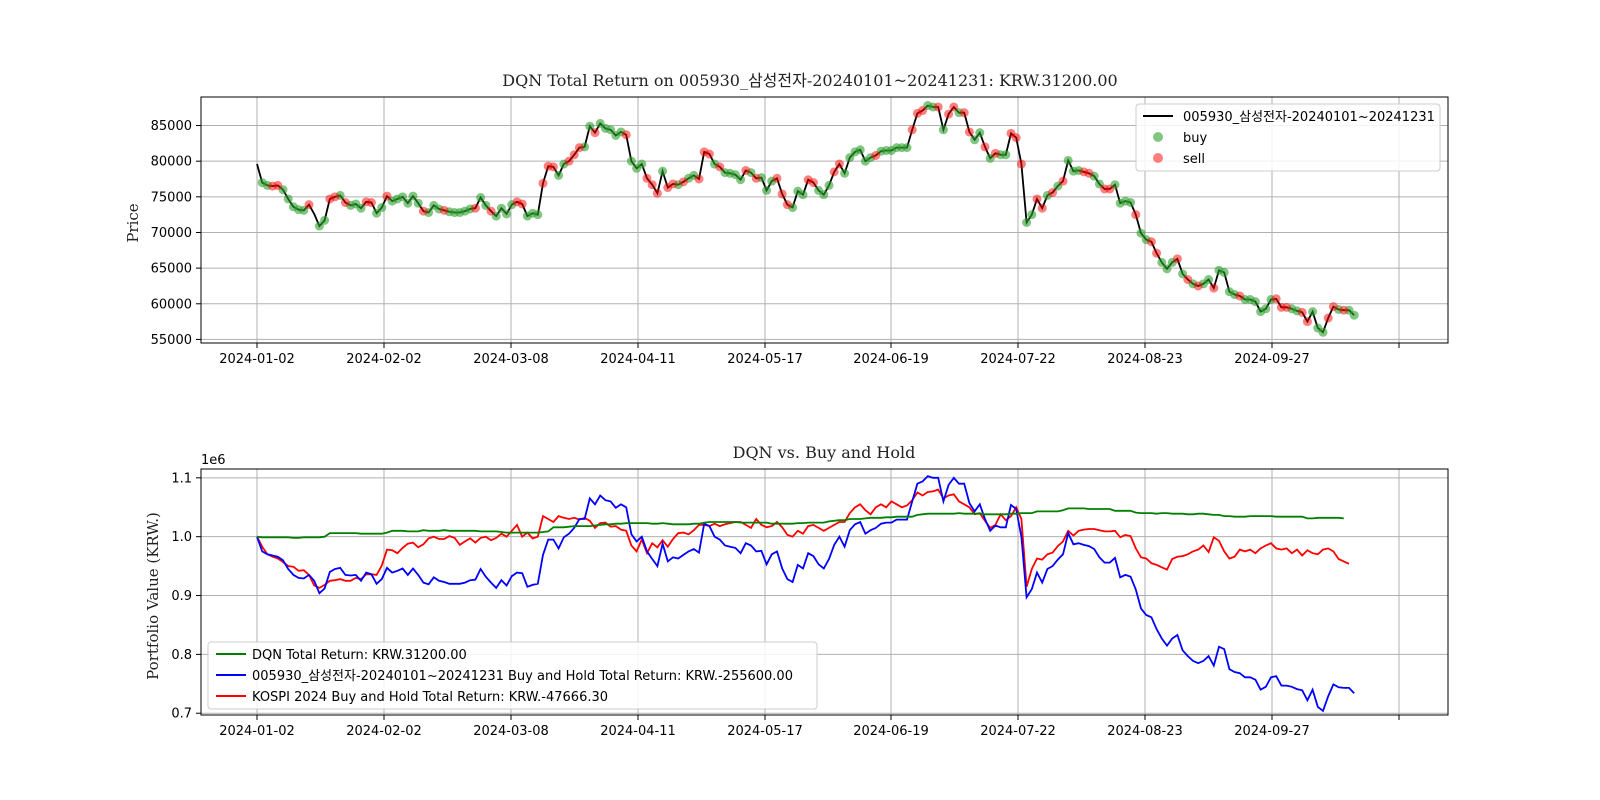 This screenshot has width=1600, height=800. I want to click on x-tick-label: 2024-04-11, so click(638, 359).